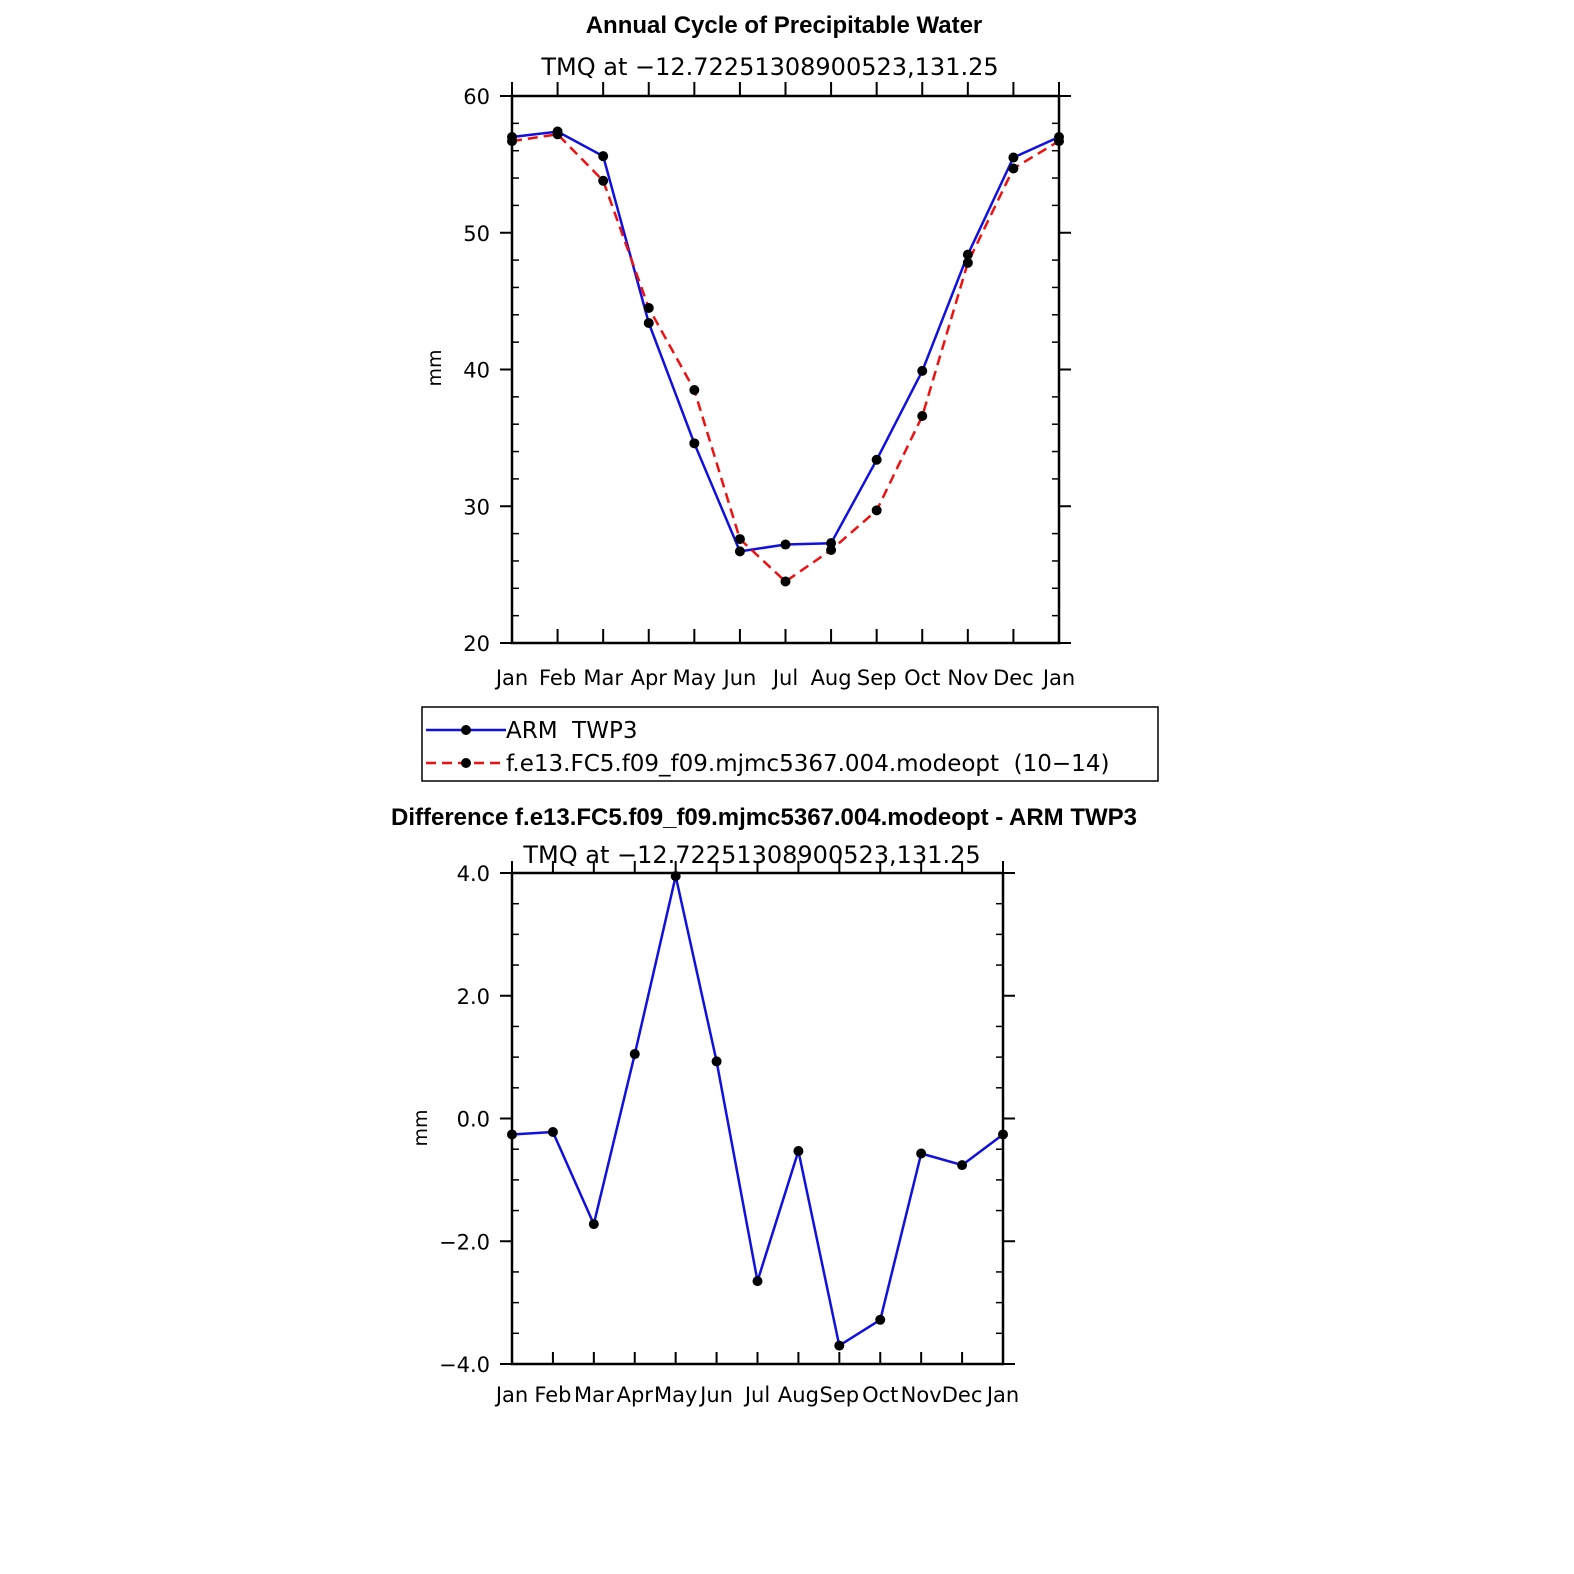 This screenshot has width=1574, height=1574. I want to click on legend-label-arm: ARM TWP3, so click(571, 731).